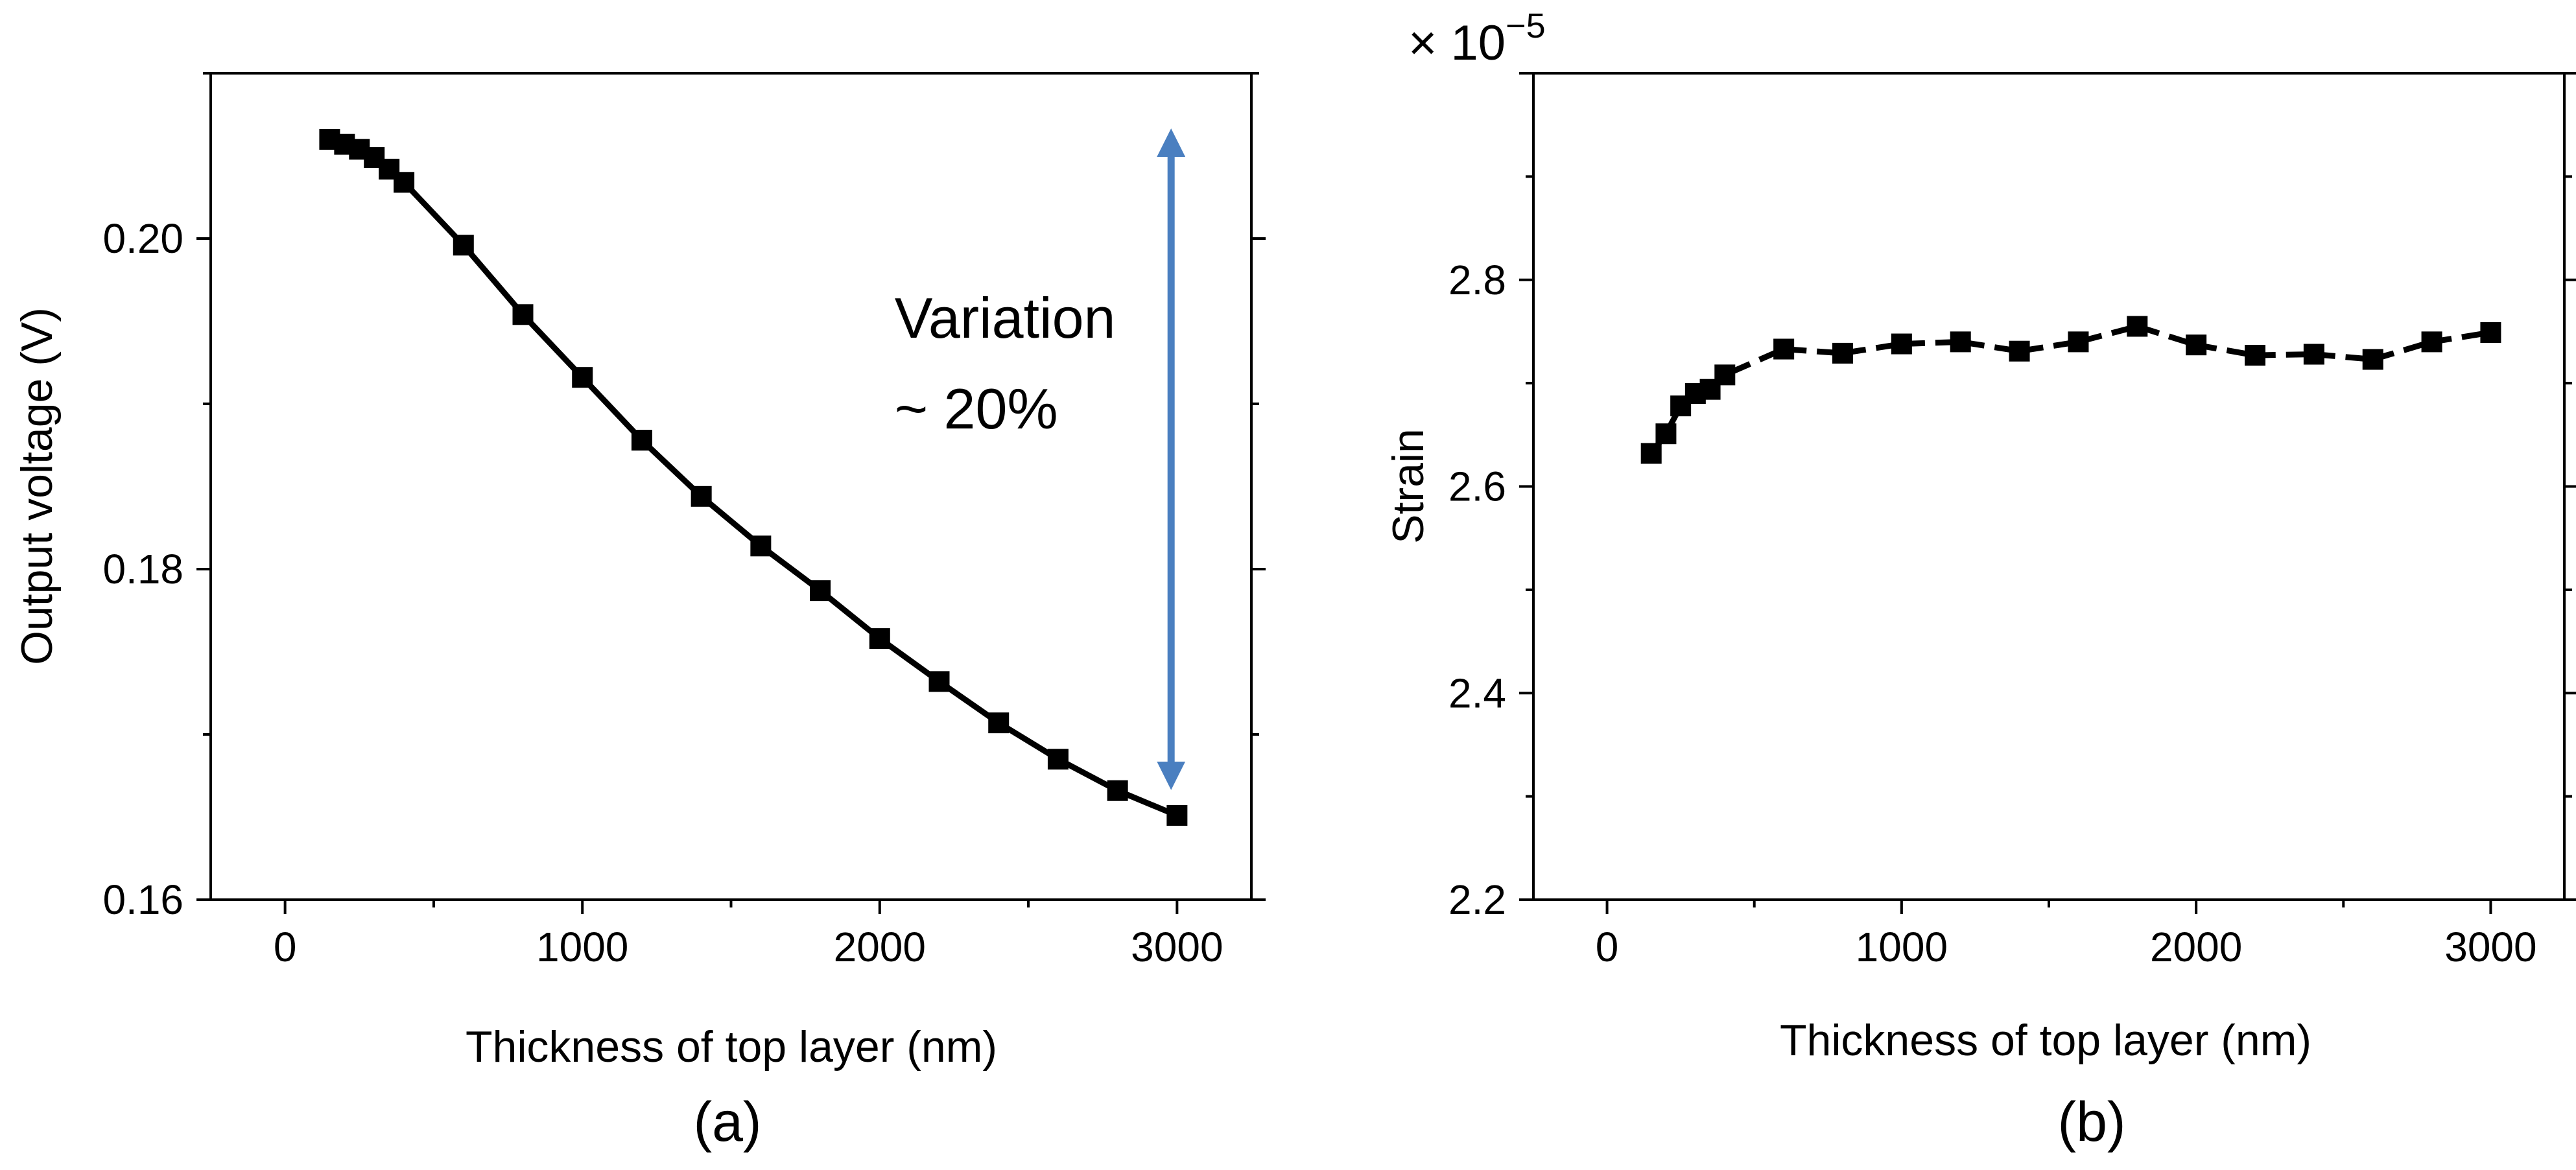  I want to click on panel-b-x-tick-label: 0, so click(1607, 947).